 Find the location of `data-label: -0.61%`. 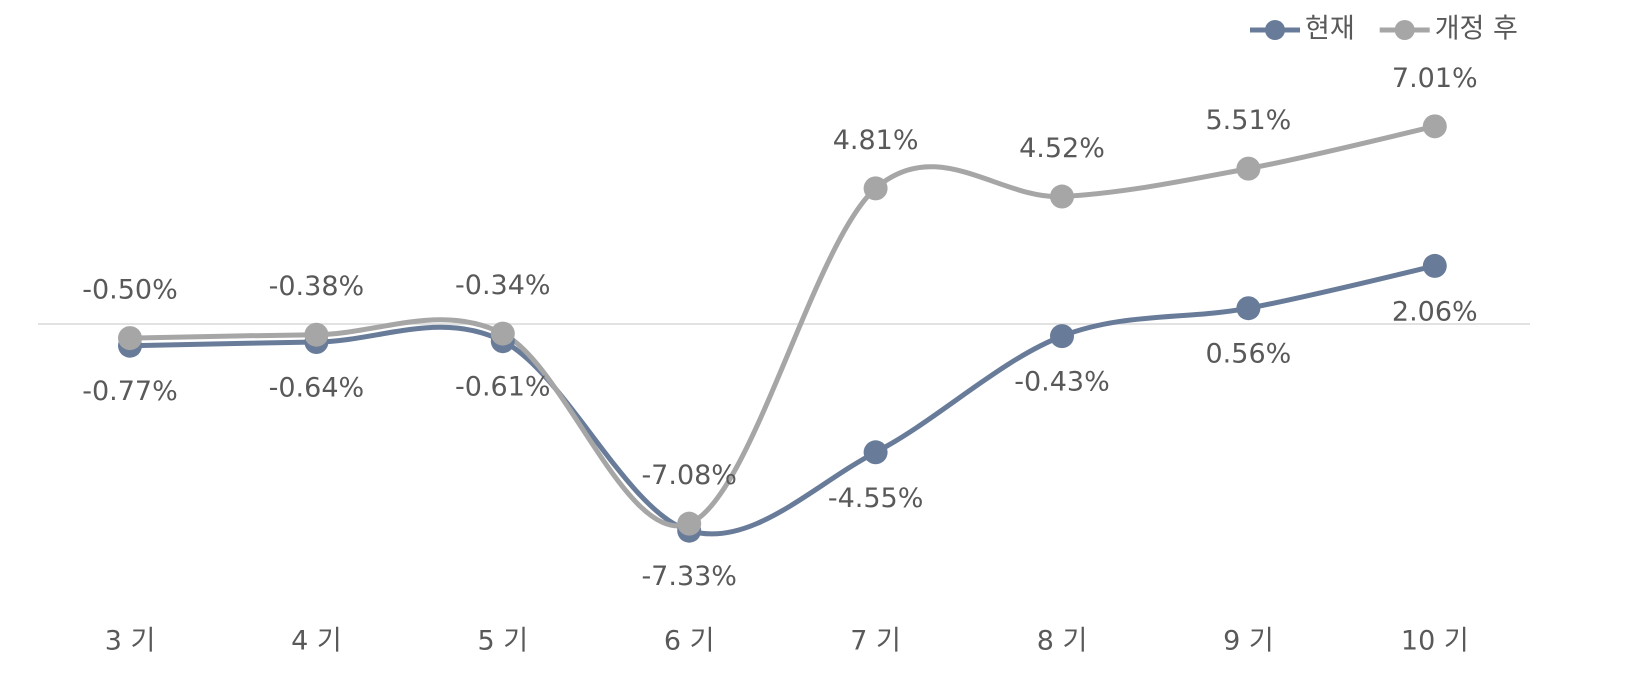

data-label: -0.61% is located at coordinates (503, 387).